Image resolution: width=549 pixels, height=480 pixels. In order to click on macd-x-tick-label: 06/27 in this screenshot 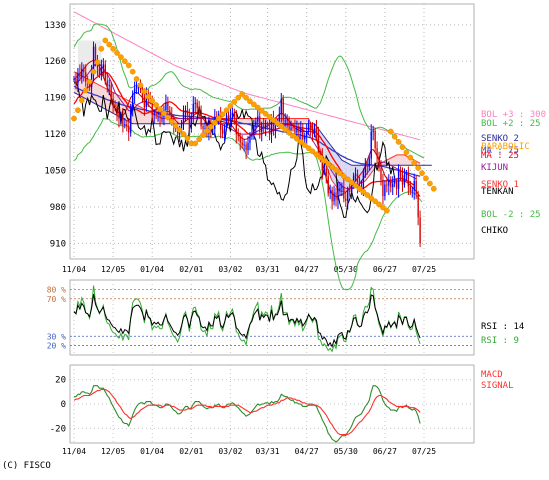, I will do `click(385, 451)`.